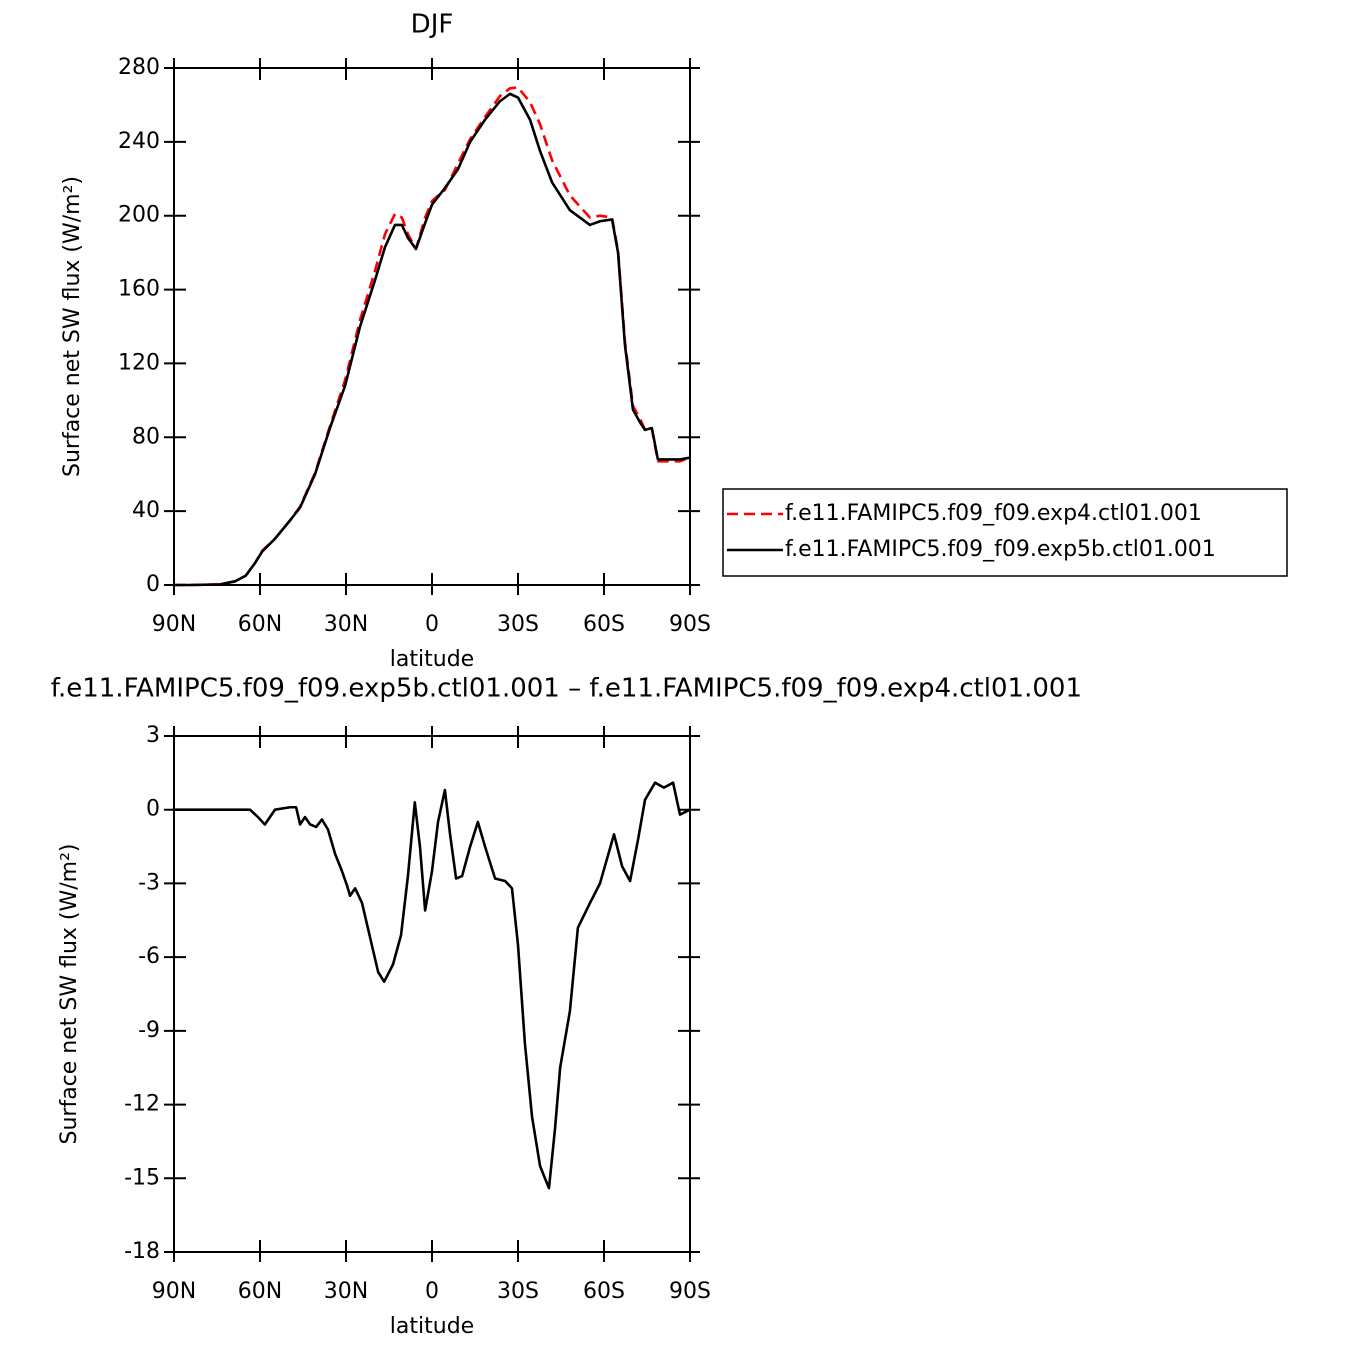 The height and width of the screenshot is (1347, 1347). What do you see at coordinates (432, 25) in the screenshot?
I see `chart-title: DJF` at bounding box center [432, 25].